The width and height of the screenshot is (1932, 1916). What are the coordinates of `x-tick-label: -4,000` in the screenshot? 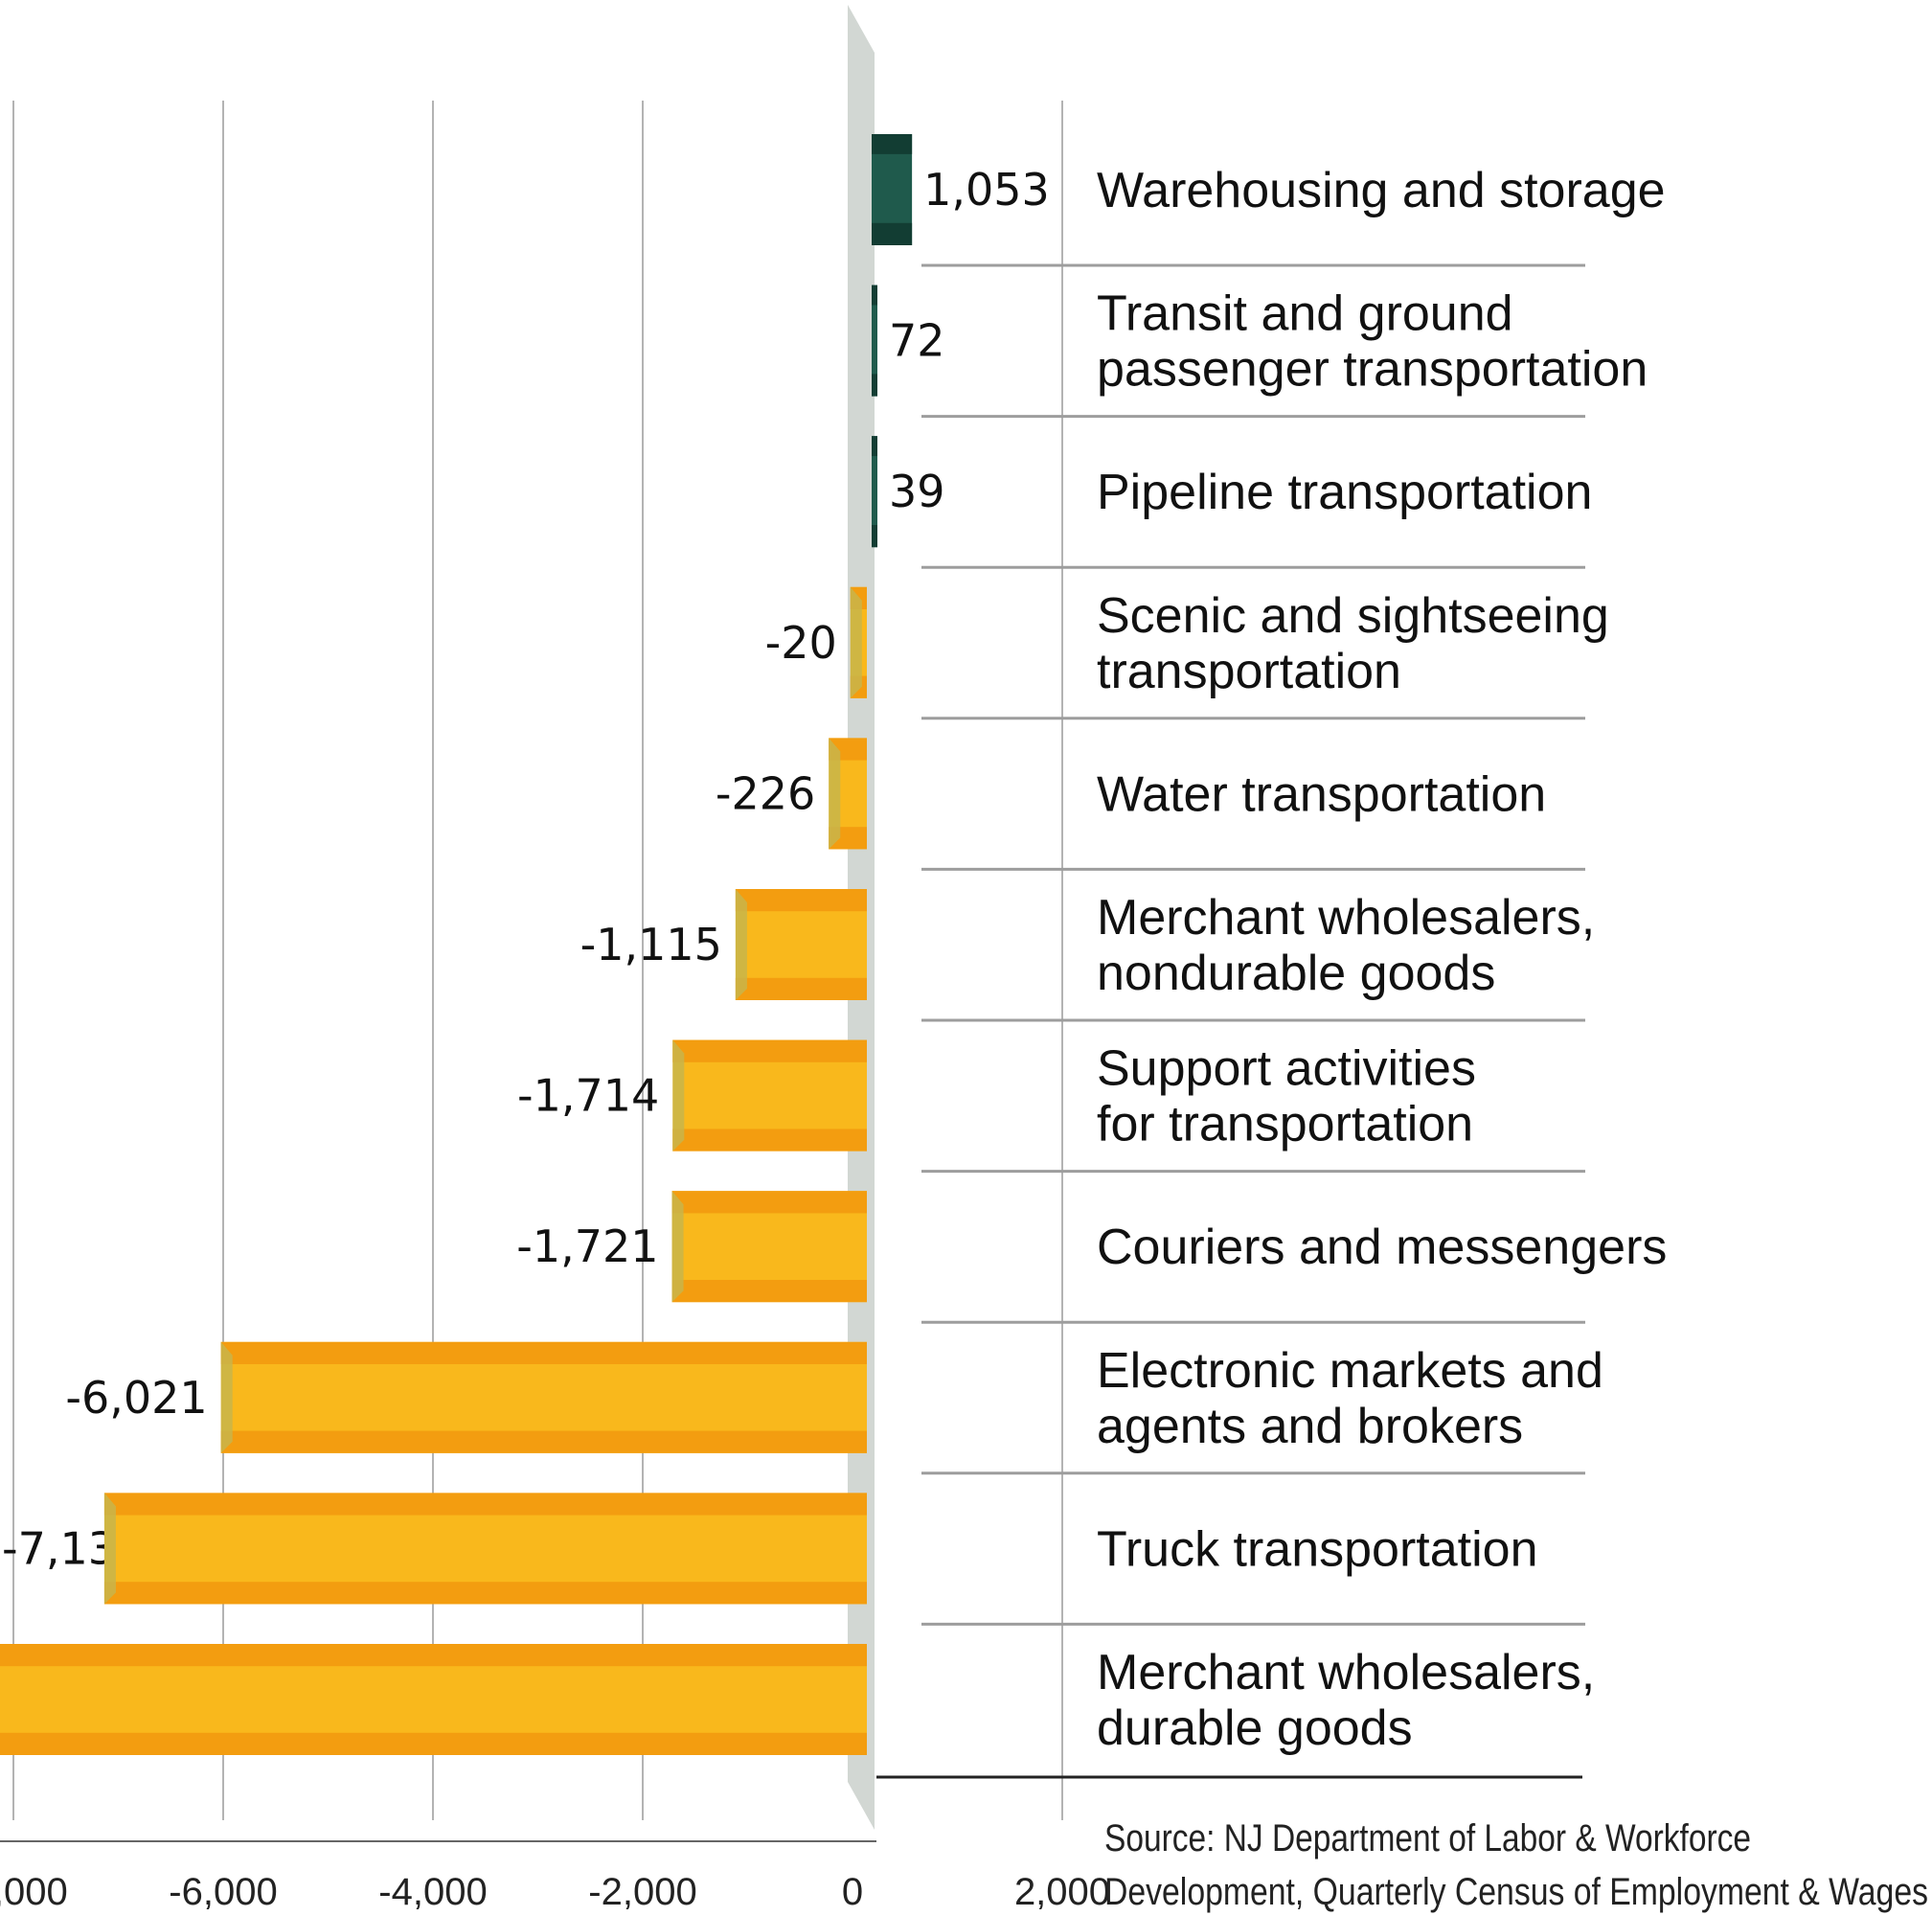 It's located at (433, 1892).